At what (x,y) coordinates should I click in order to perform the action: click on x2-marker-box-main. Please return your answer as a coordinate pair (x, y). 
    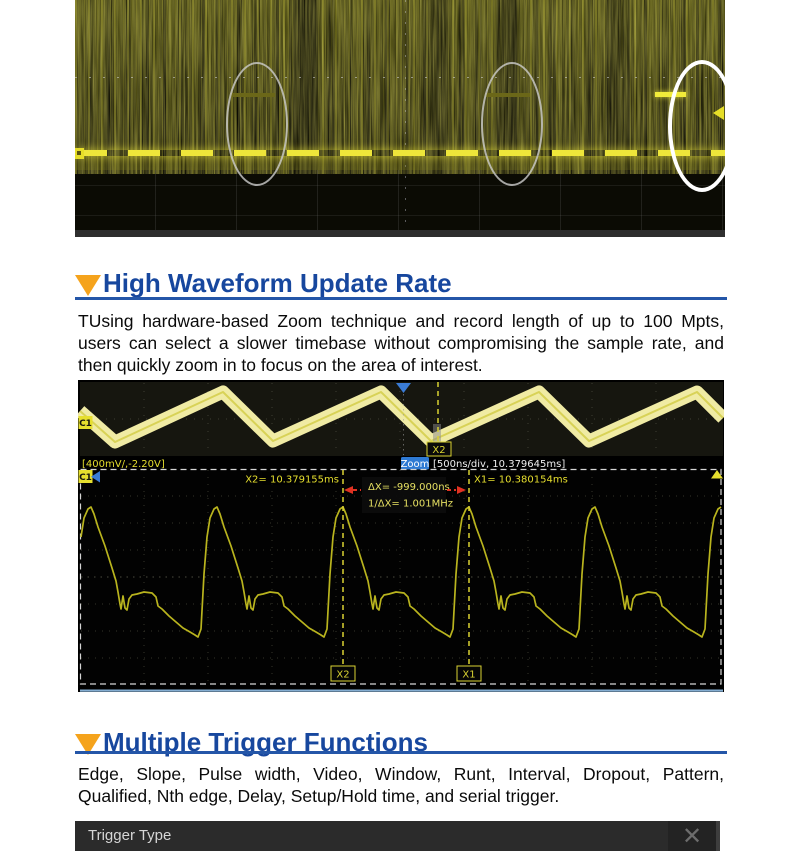
    Looking at the image, I should click on (439, 449).